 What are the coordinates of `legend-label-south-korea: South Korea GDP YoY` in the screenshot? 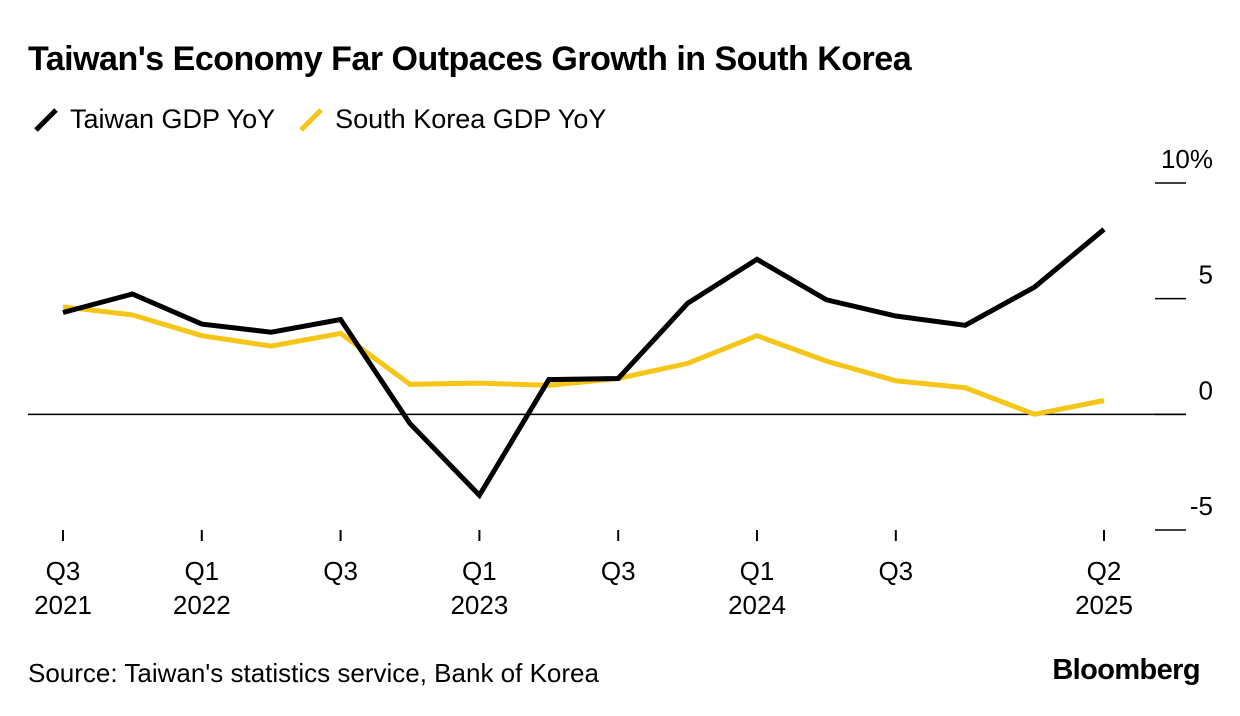 It's located at (471, 119).